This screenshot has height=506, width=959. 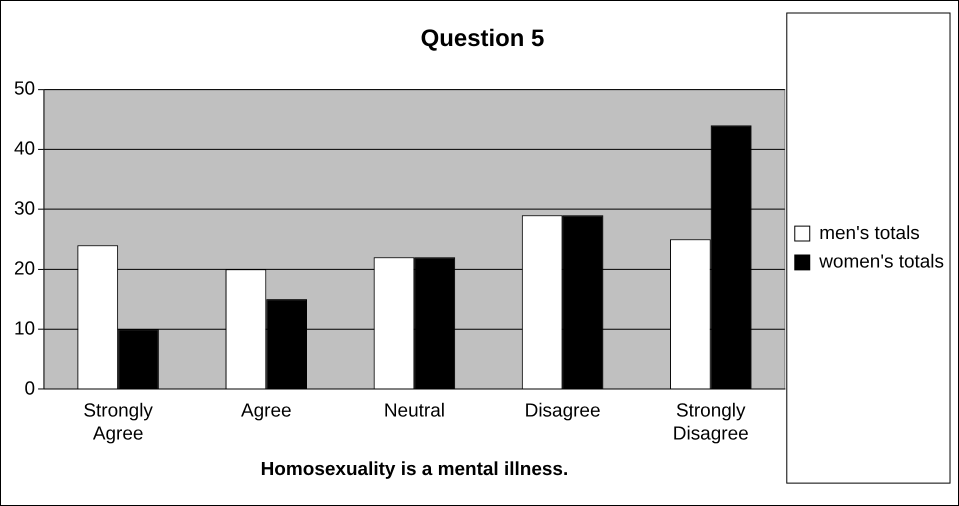 I want to click on legend-label: men's totals, so click(x=869, y=233).